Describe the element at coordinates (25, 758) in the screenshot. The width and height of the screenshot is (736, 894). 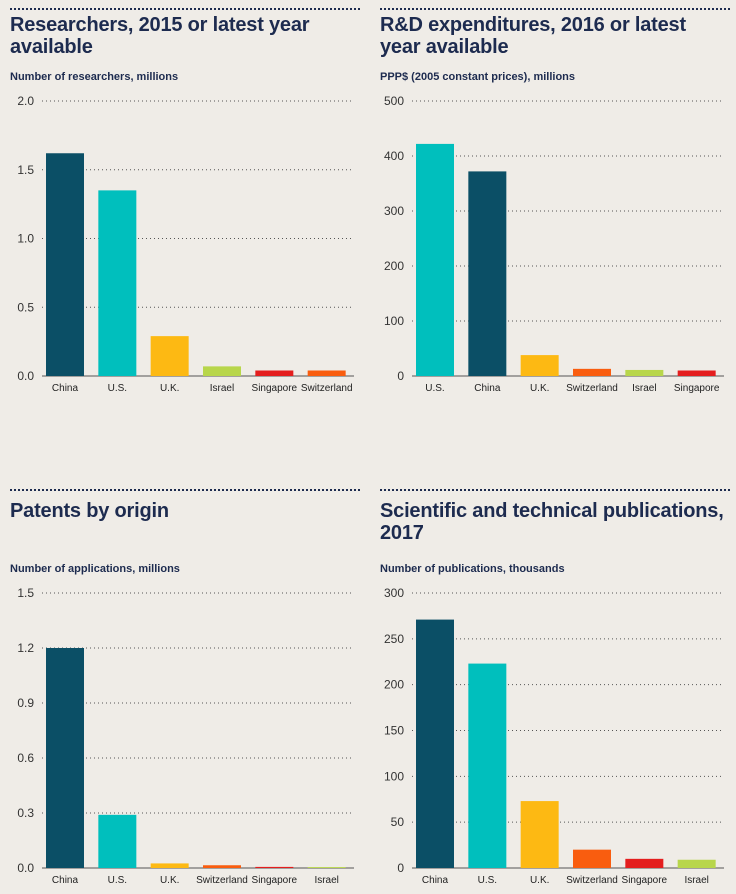
I see `y-tick-label: 0.6` at that location.